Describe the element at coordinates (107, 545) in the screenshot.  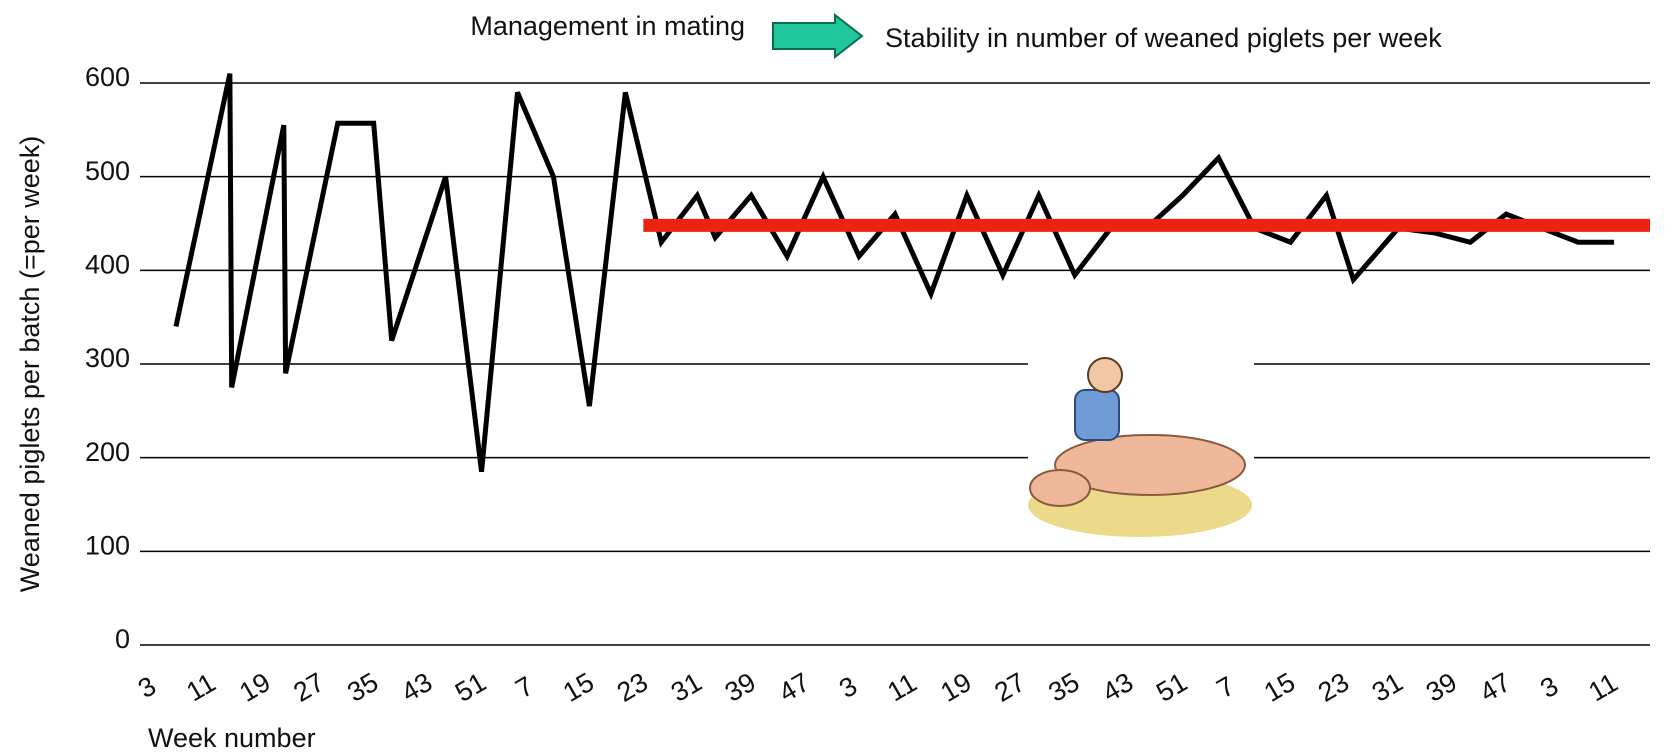
I see `y-tick-label: 100` at that location.